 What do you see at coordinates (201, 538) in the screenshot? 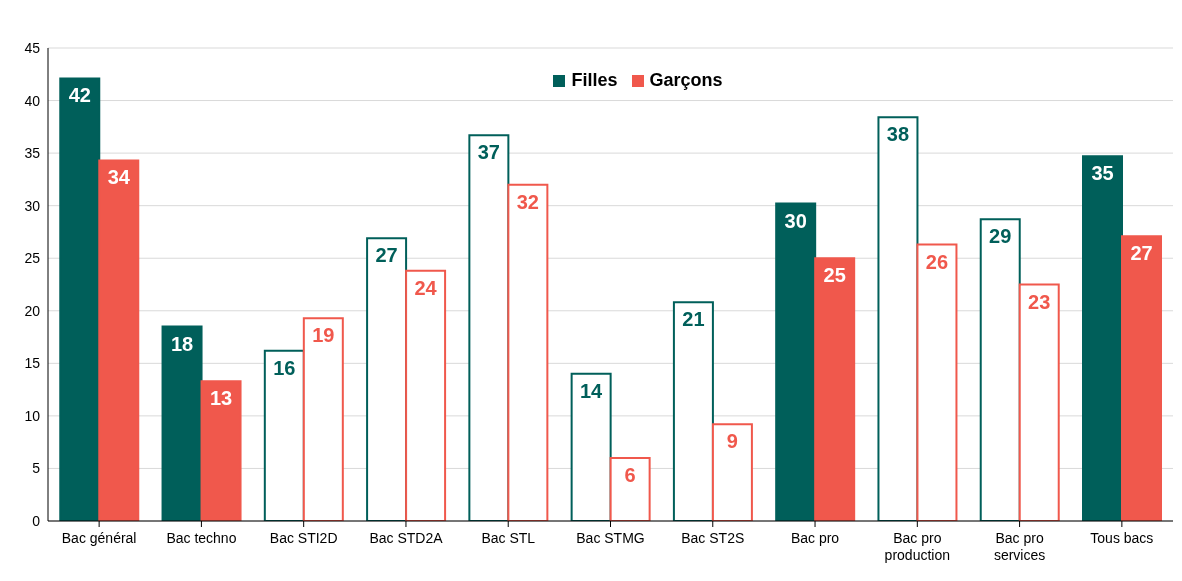
I see `x-tick-label: Bac techno` at bounding box center [201, 538].